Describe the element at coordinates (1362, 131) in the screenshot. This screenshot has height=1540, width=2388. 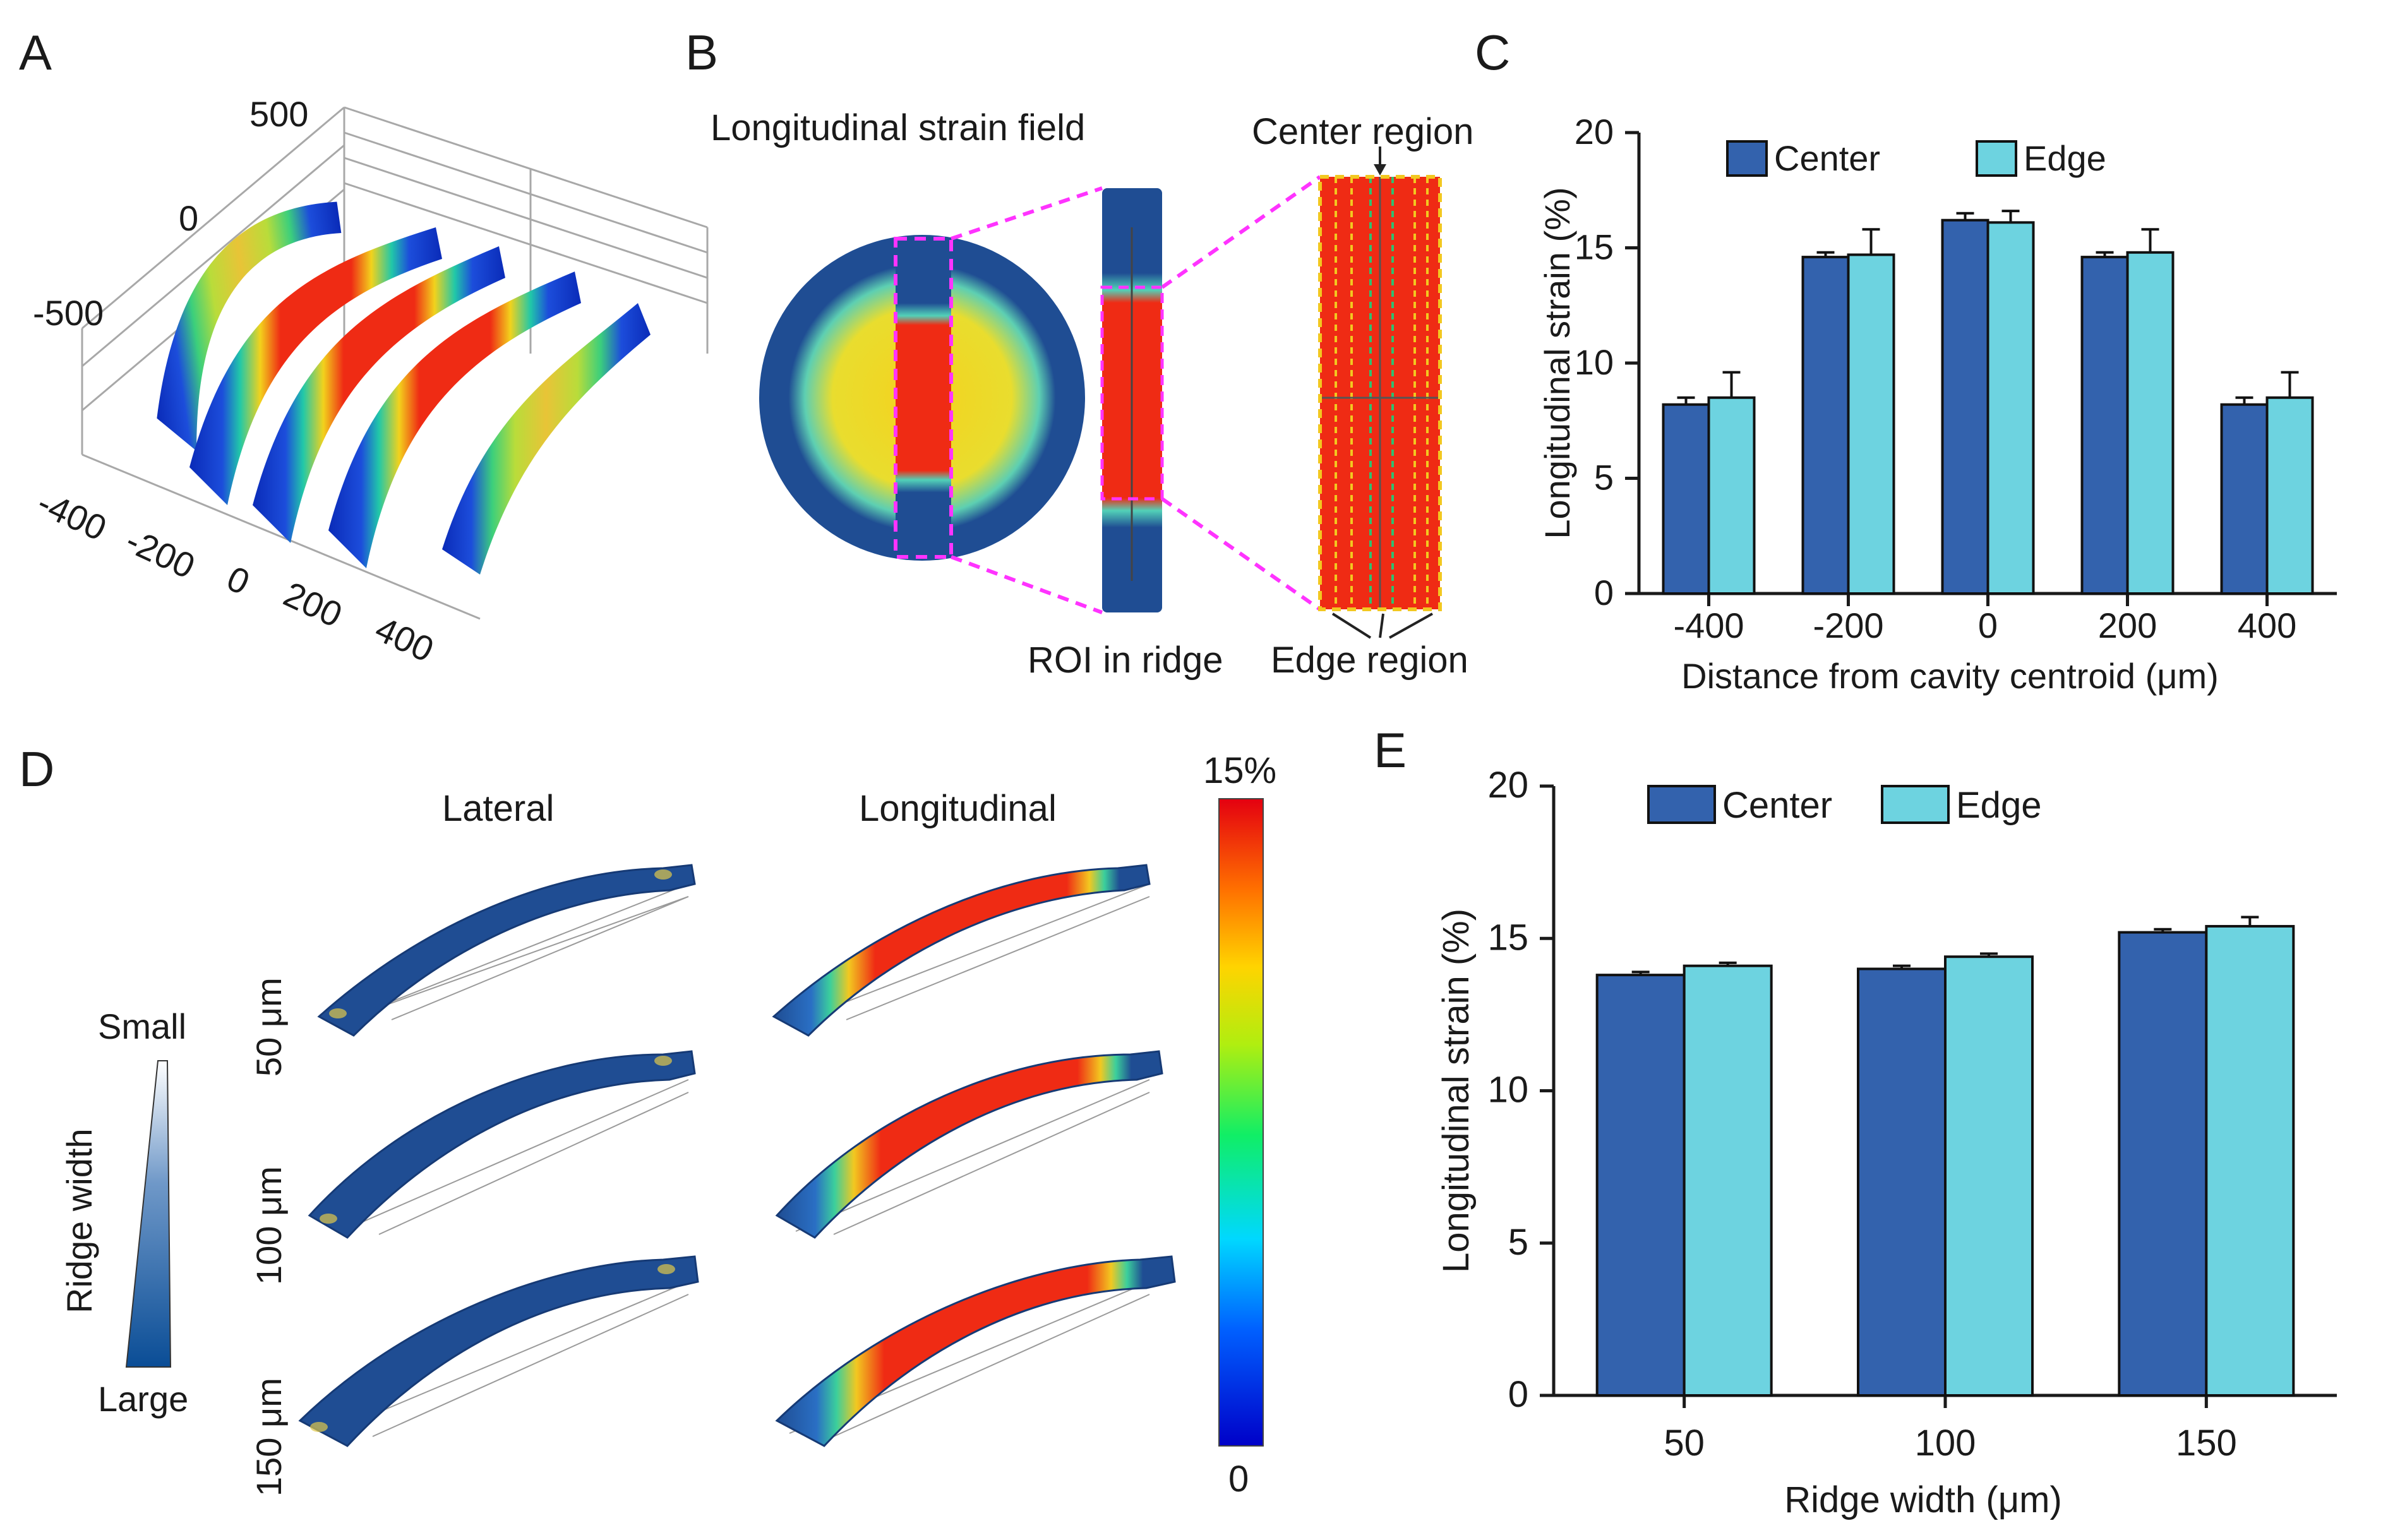
I see `center-region-label: Center region` at that location.